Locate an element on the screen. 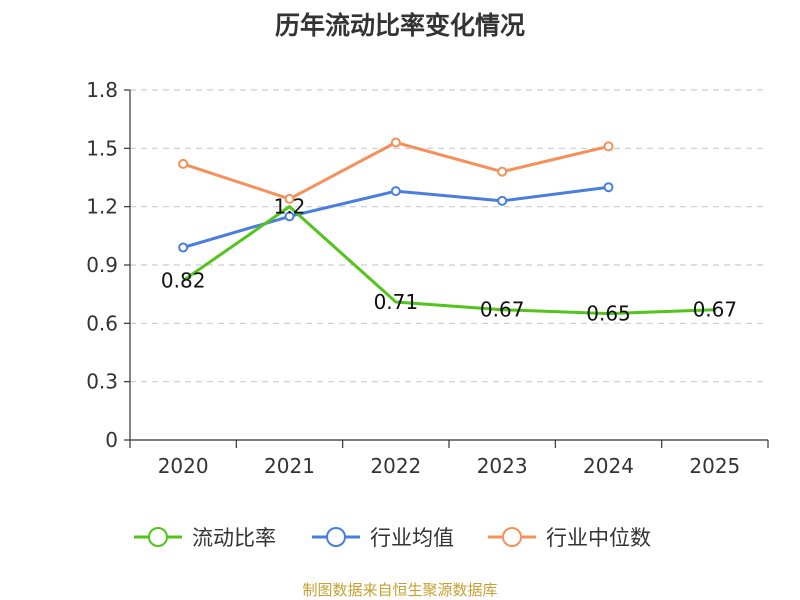 The height and width of the screenshot is (600, 800). legend-label-2: 行业中位数 is located at coordinates (598, 538).